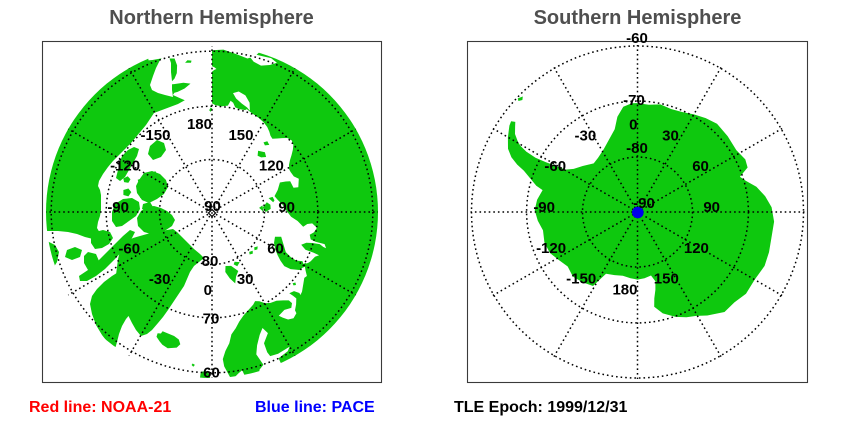  What do you see at coordinates (100, 407) in the screenshot?
I see `svg-text: Red line: NOAA-21` at bounding box center [100, 407].